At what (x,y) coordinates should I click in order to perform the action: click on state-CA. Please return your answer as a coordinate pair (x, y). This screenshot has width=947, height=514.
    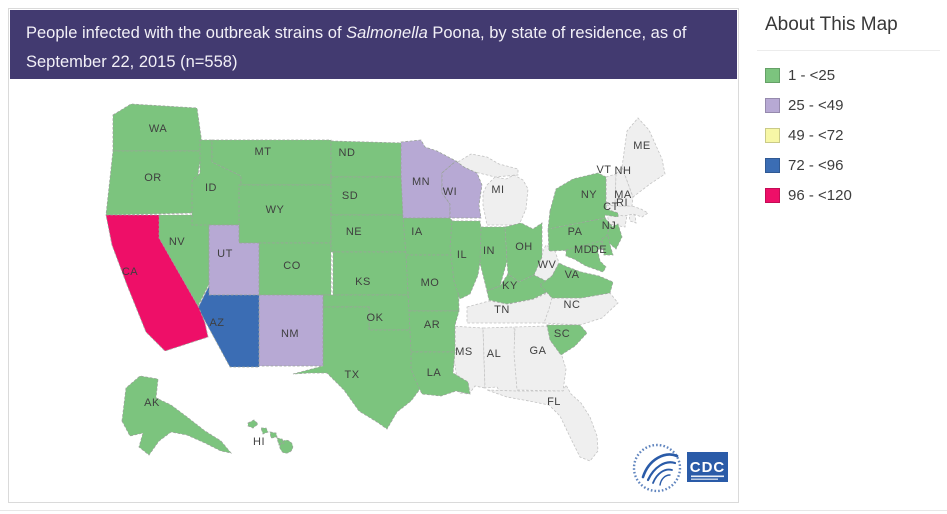
    Looking at the image, I should click on (157, 283).